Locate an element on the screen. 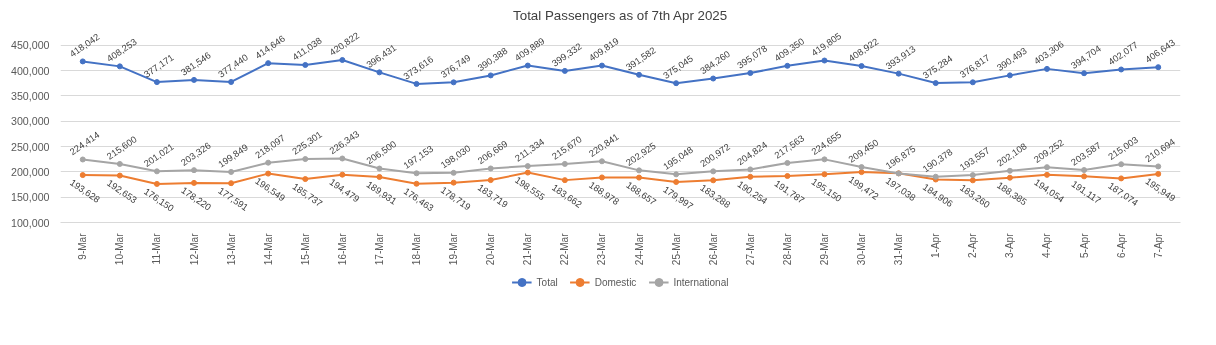 This screenshot has height=345, width=1216. x-tick-label: 31-Mar is located at coordinates (899, 249).